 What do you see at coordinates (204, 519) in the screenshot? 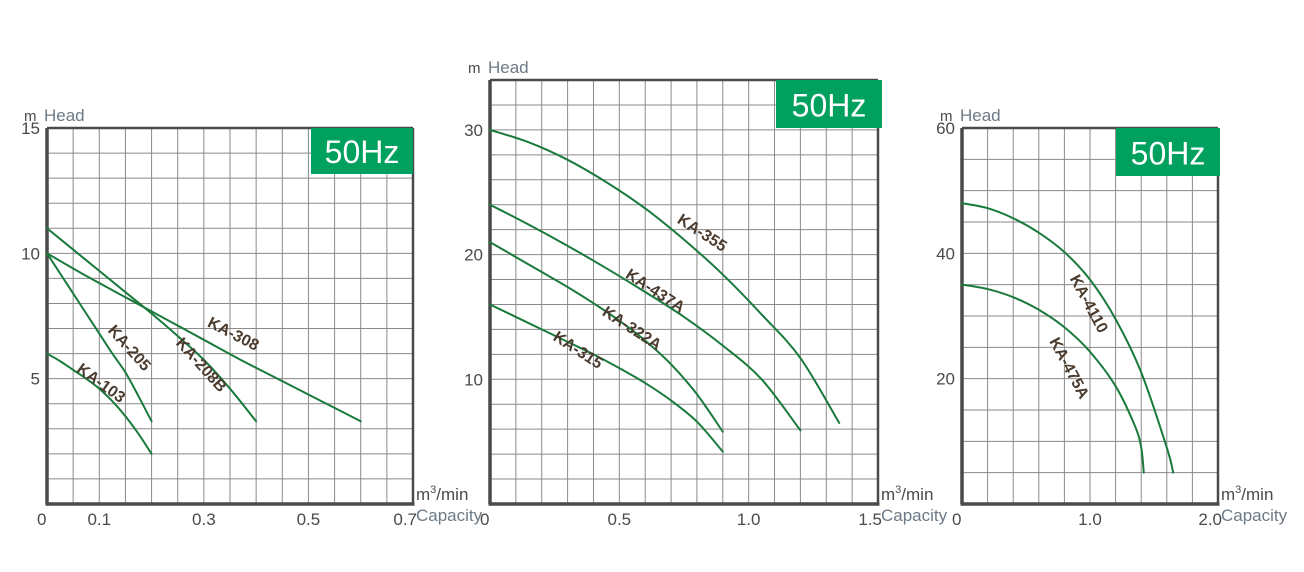
I see `x-tick-label: 0.3` at bounding box center [204, 519].